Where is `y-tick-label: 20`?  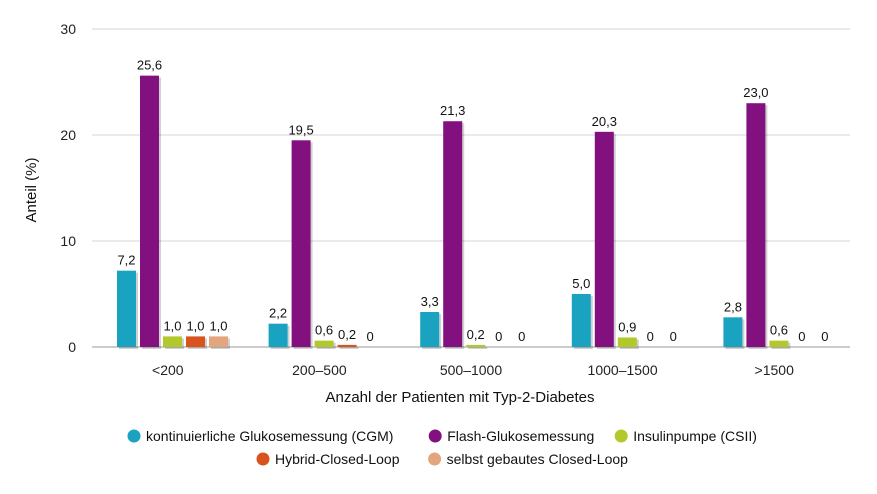 y-tick-label: 20 is located at coordinates (68, 135).